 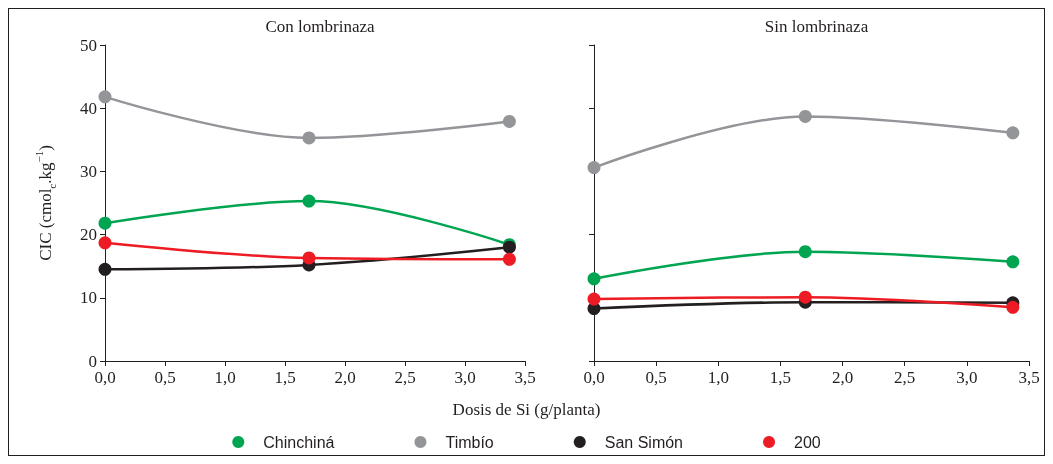 I want to click on legend-label: Chinchiná, so click(x=299, y=442).